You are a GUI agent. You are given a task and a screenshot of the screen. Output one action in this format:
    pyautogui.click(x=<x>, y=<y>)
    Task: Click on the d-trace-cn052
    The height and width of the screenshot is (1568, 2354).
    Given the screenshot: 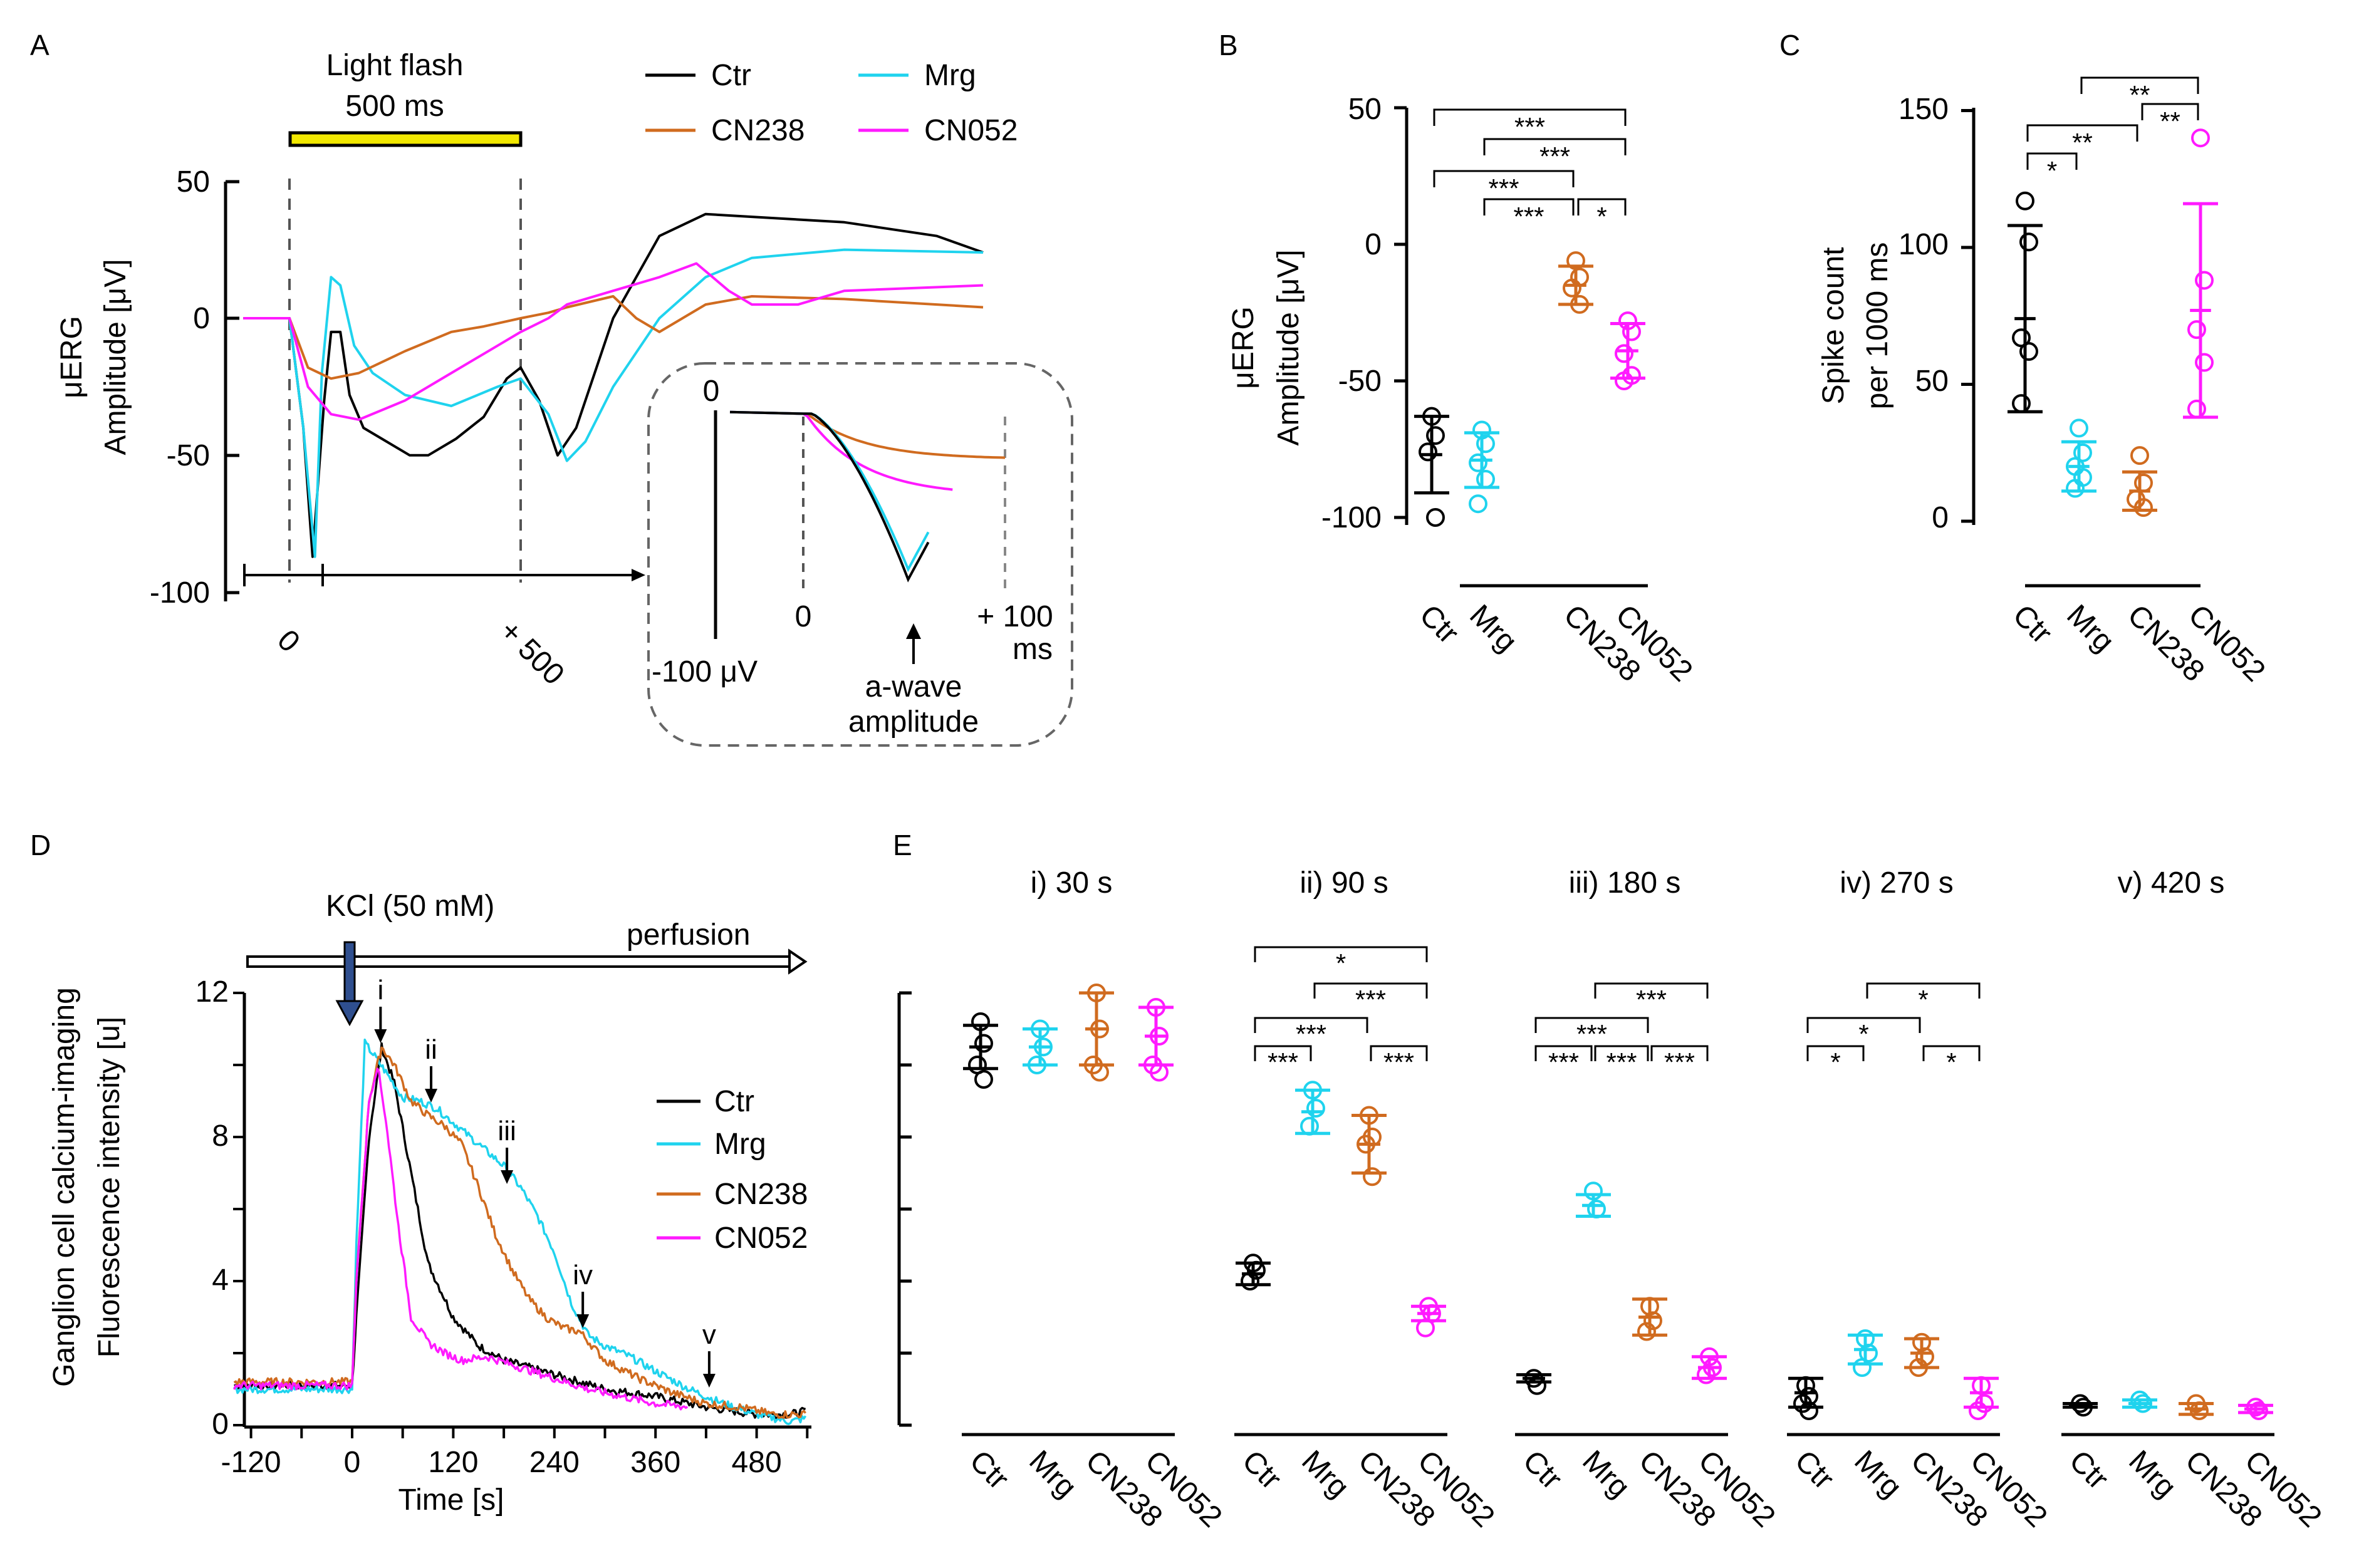 What is the action you would take?
    pyautogui.click(x=461, y=1239)
    